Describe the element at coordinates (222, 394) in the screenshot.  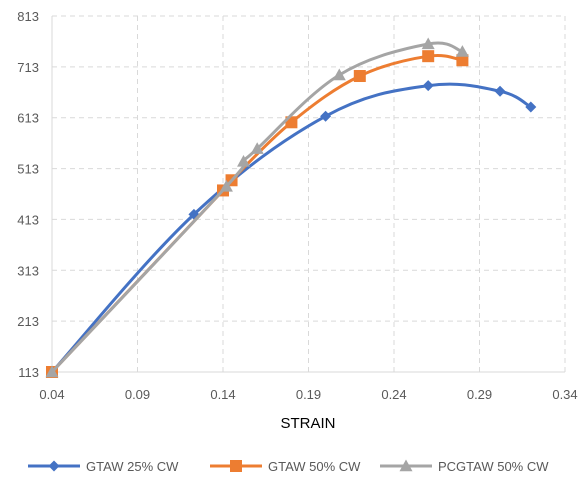
I see `x-tick-label: 0.14` at that location.